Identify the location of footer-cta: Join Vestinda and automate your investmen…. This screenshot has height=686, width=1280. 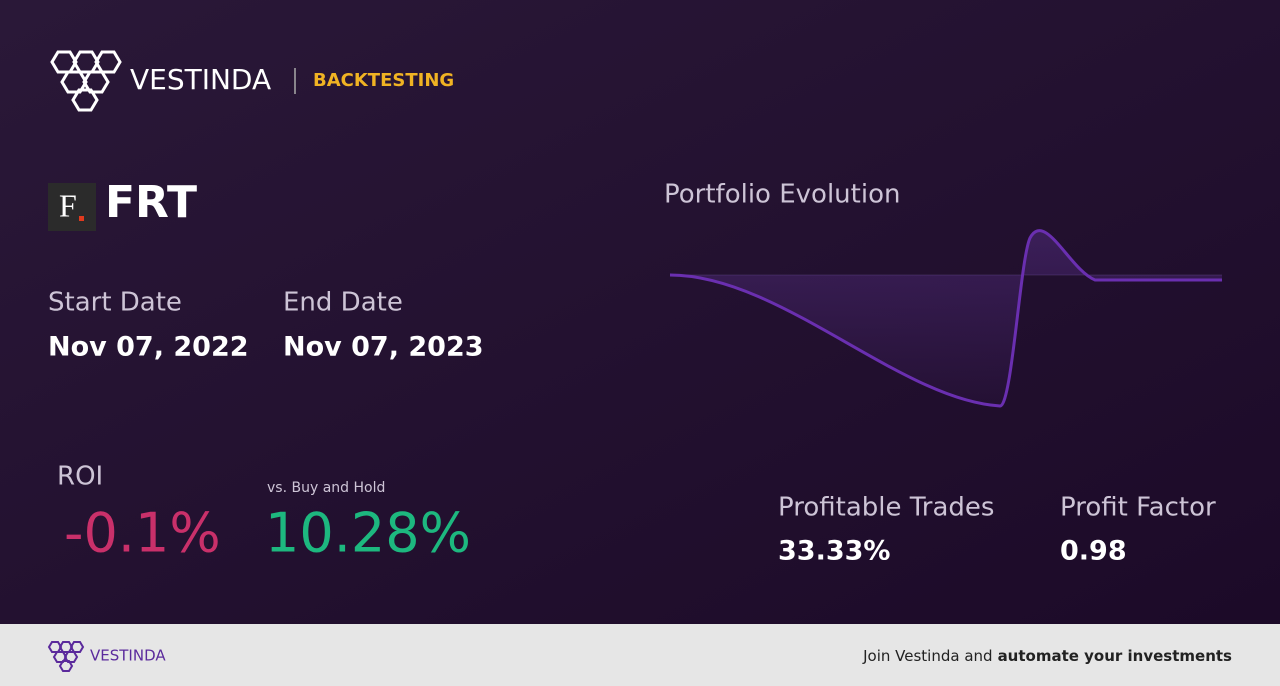
(1047, 656).